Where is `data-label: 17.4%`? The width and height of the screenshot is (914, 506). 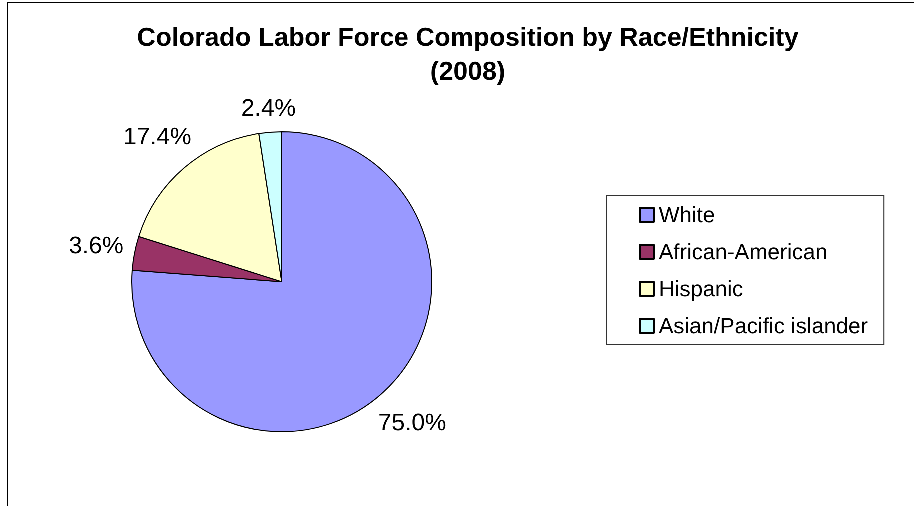 data-label: 17.4% is located at coordinates (157, 136).